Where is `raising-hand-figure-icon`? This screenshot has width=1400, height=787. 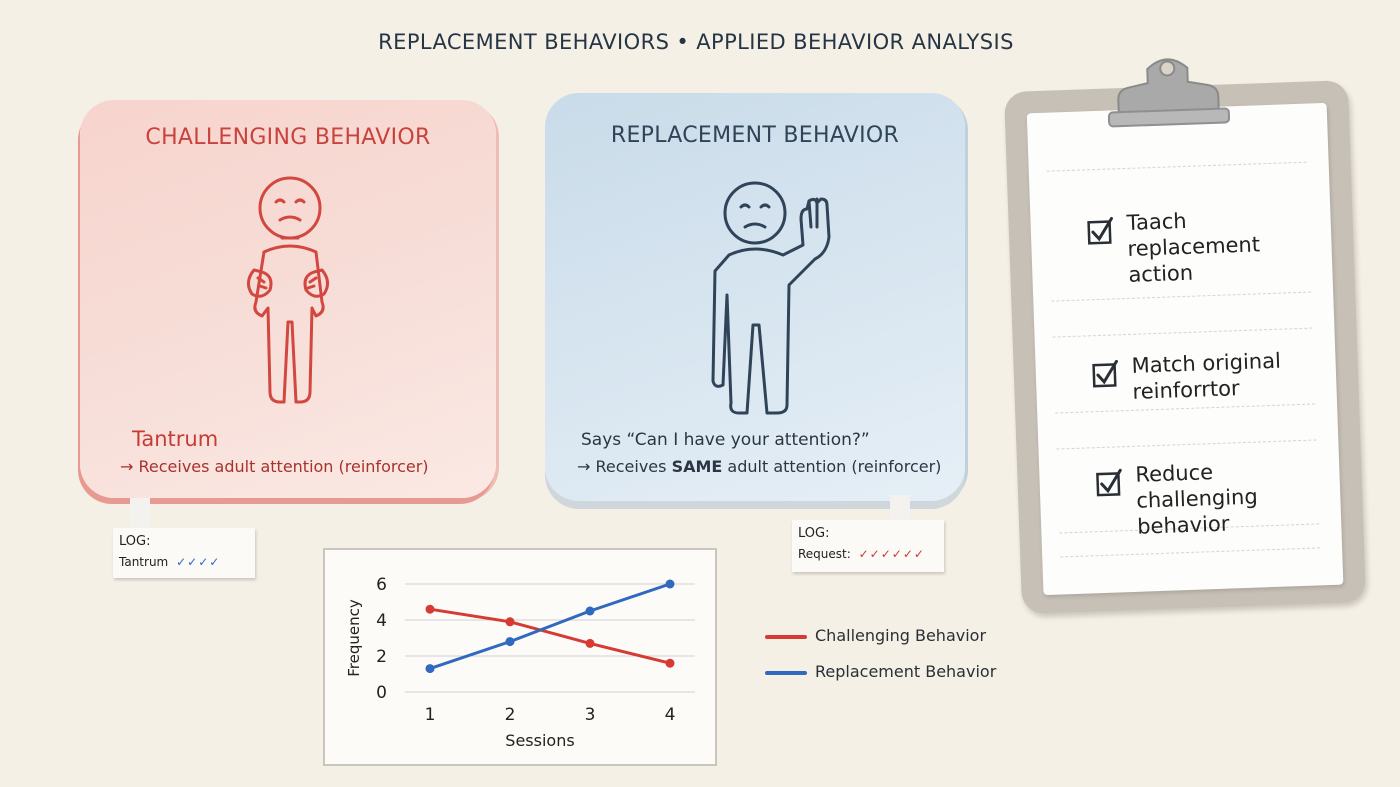
raising-hand-figure-icon is located at coordinates (771, 298).